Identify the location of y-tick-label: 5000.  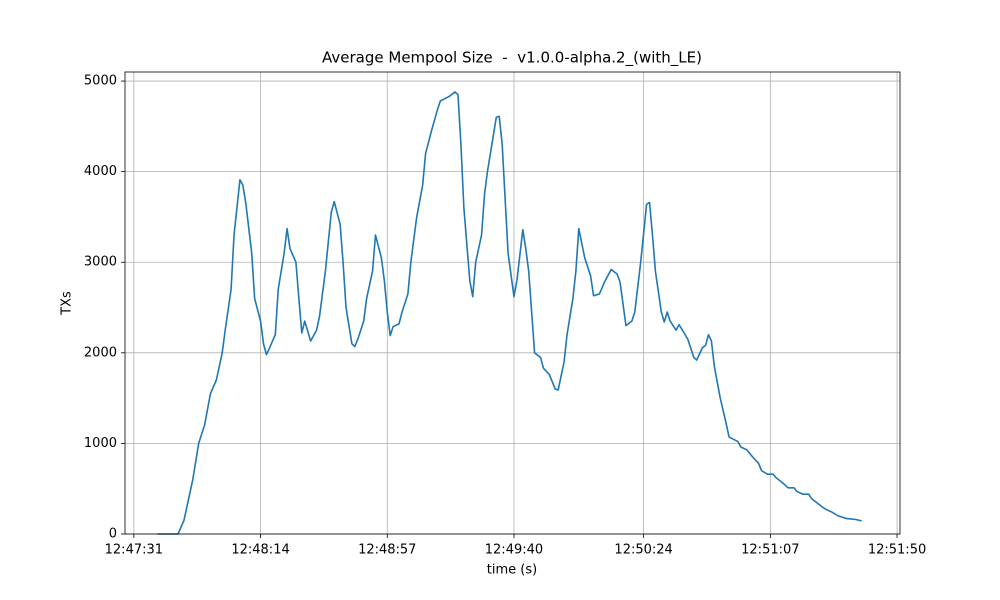
(100, 81).